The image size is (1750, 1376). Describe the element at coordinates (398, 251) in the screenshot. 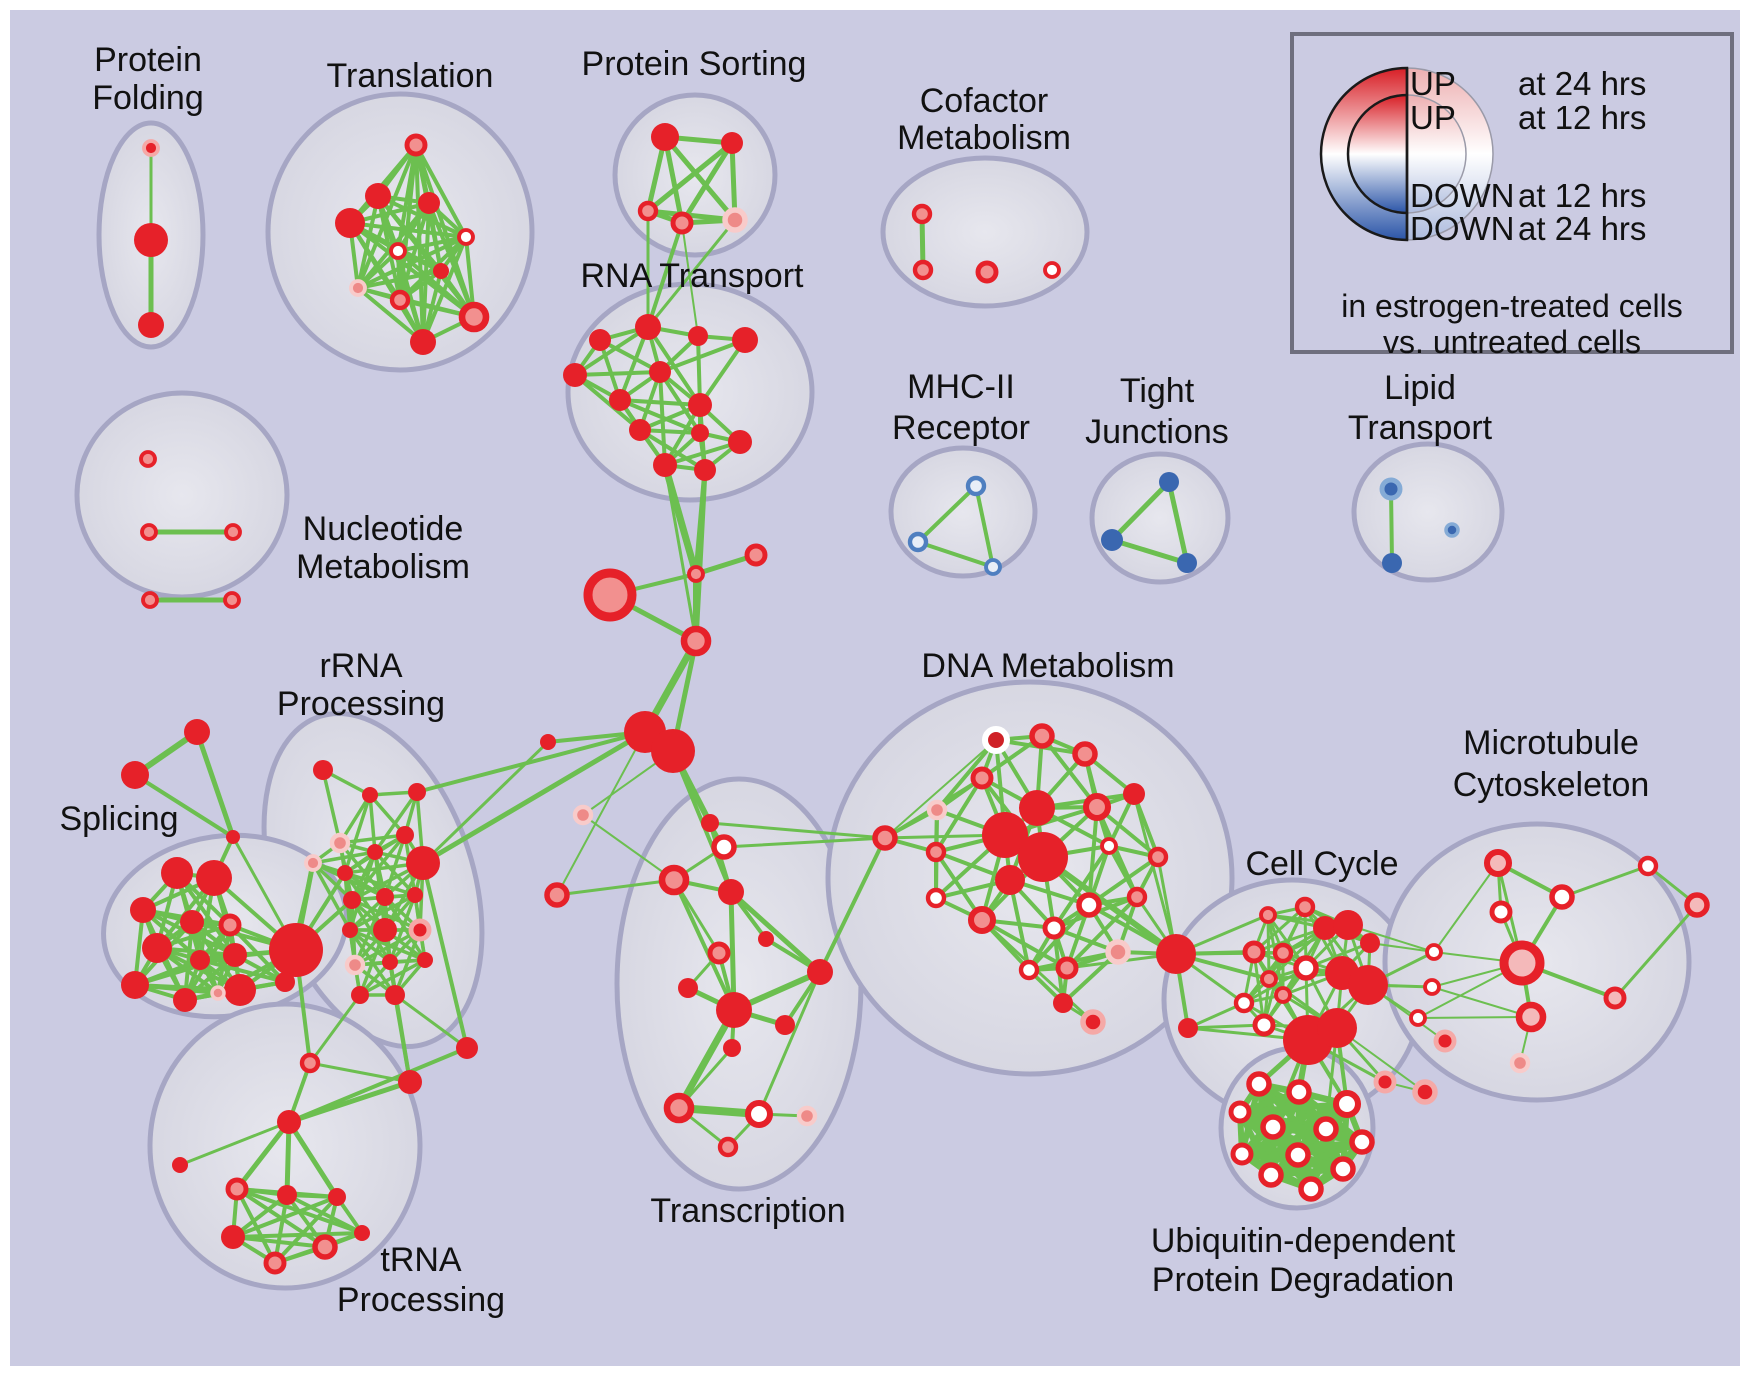

I see `node-8-rw` at that location.